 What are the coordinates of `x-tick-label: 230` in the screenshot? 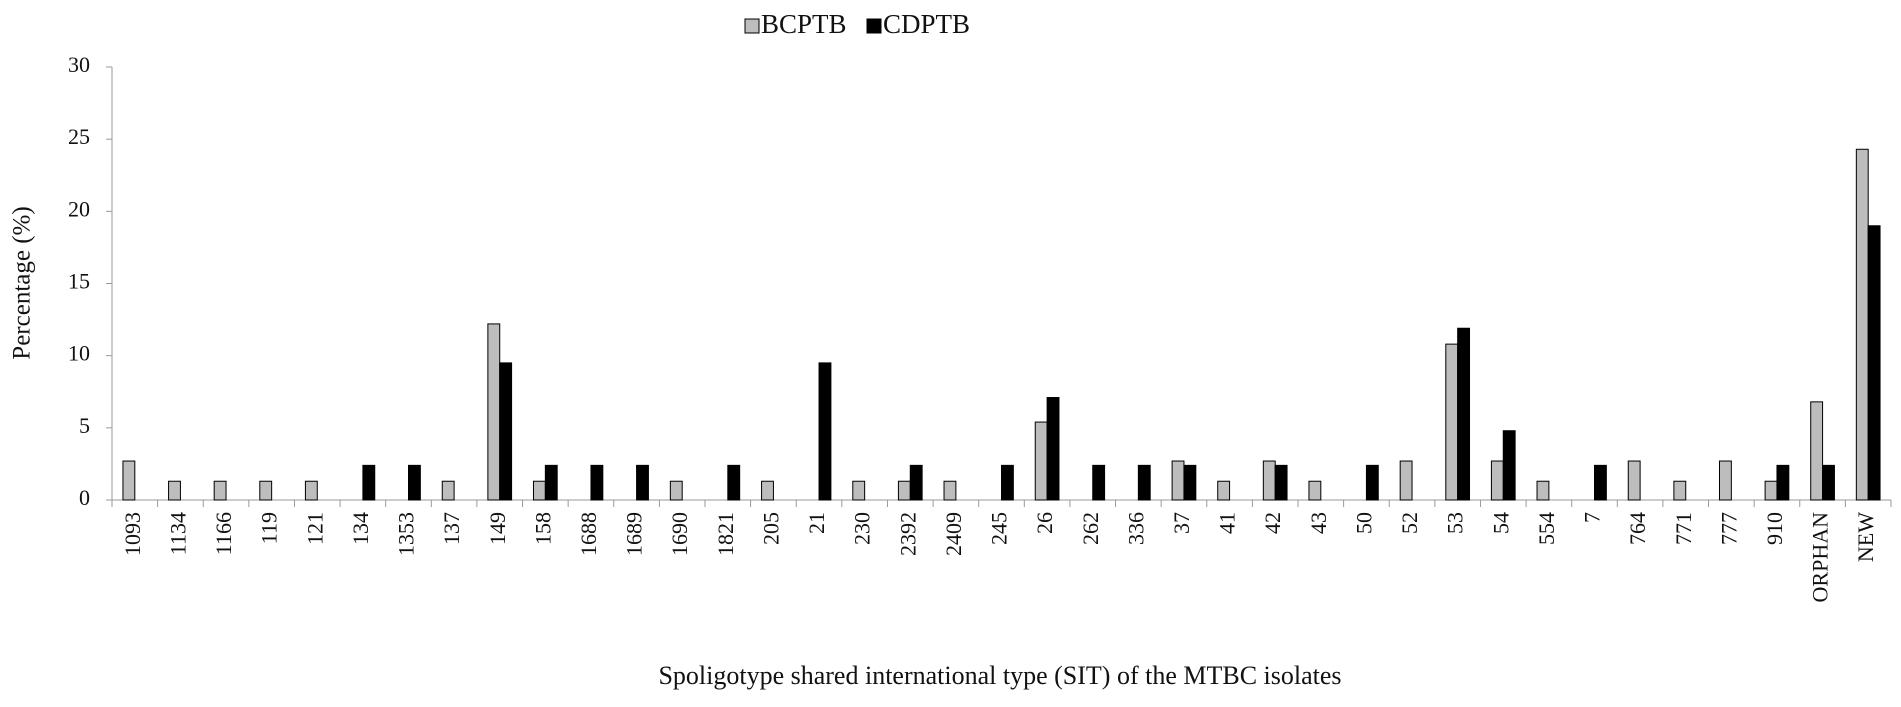 It's located at (862, 528).